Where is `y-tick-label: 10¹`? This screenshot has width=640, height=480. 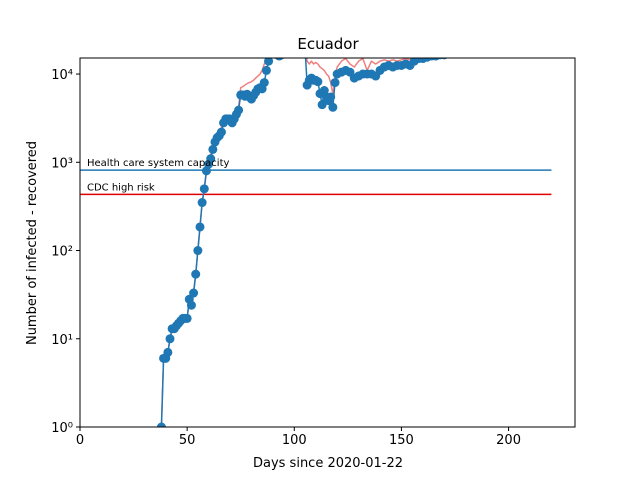
y-tick-label: 10¹ is located at coordinates (62, 340).